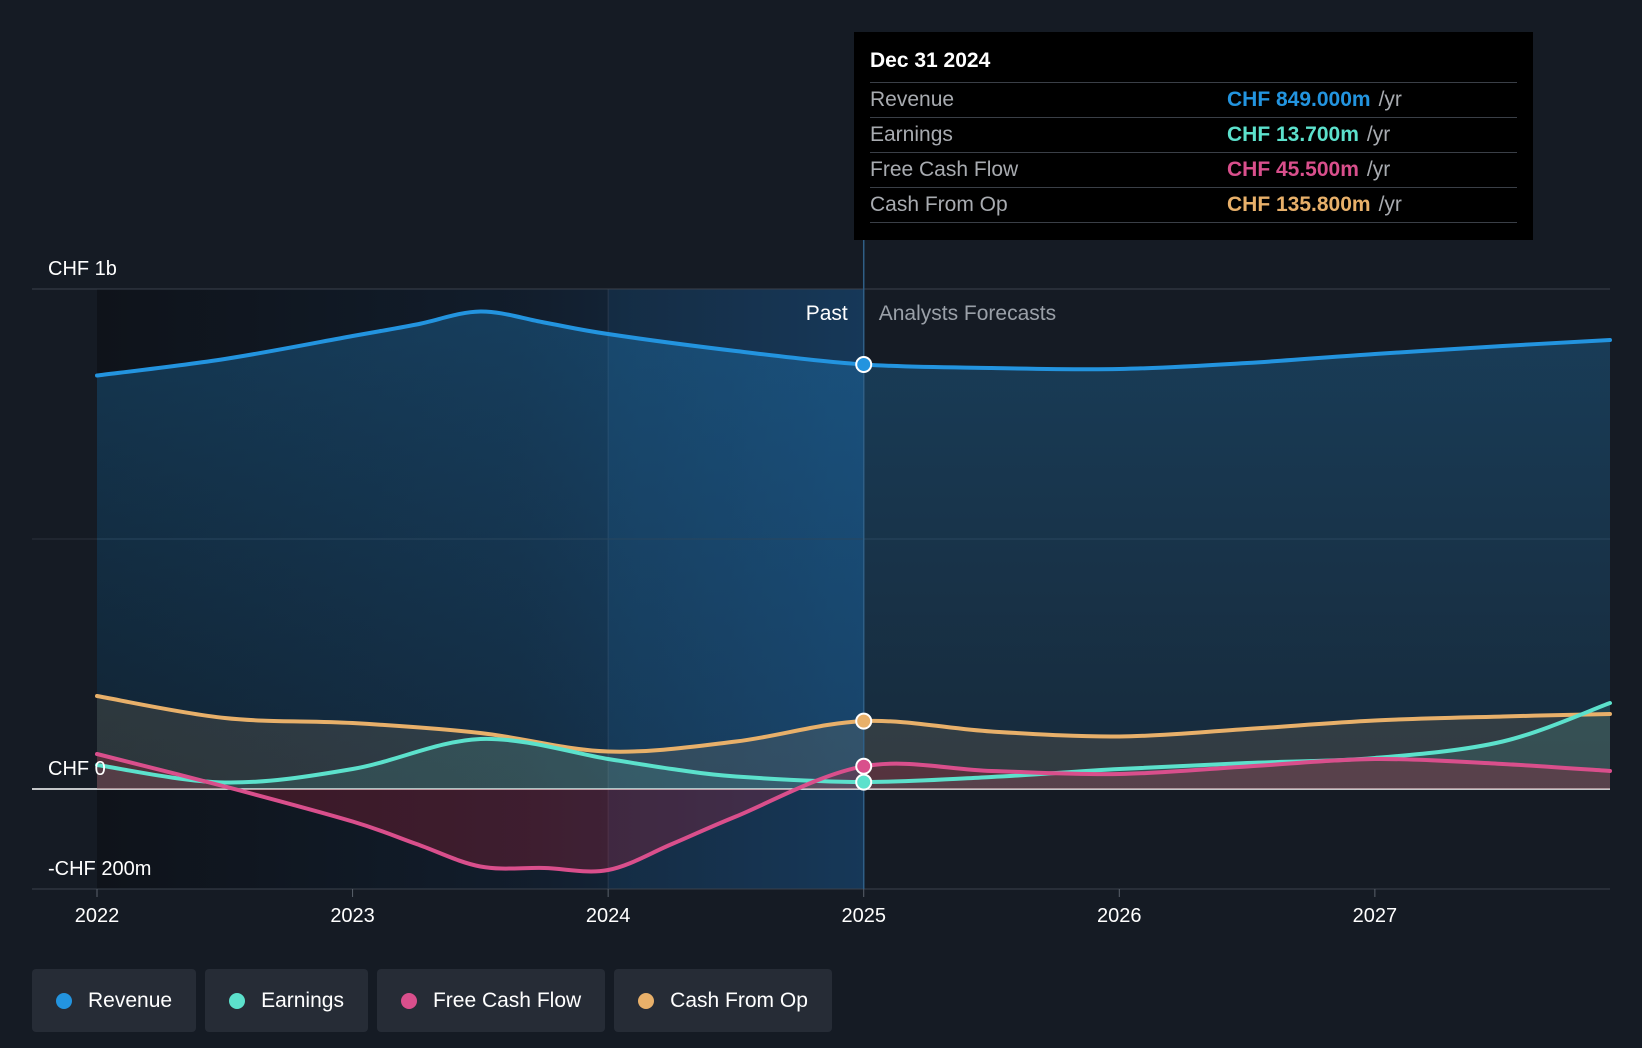 The image size is (1642, 1048). I want to click on x-tick-label: 2024, so click(608, 916).